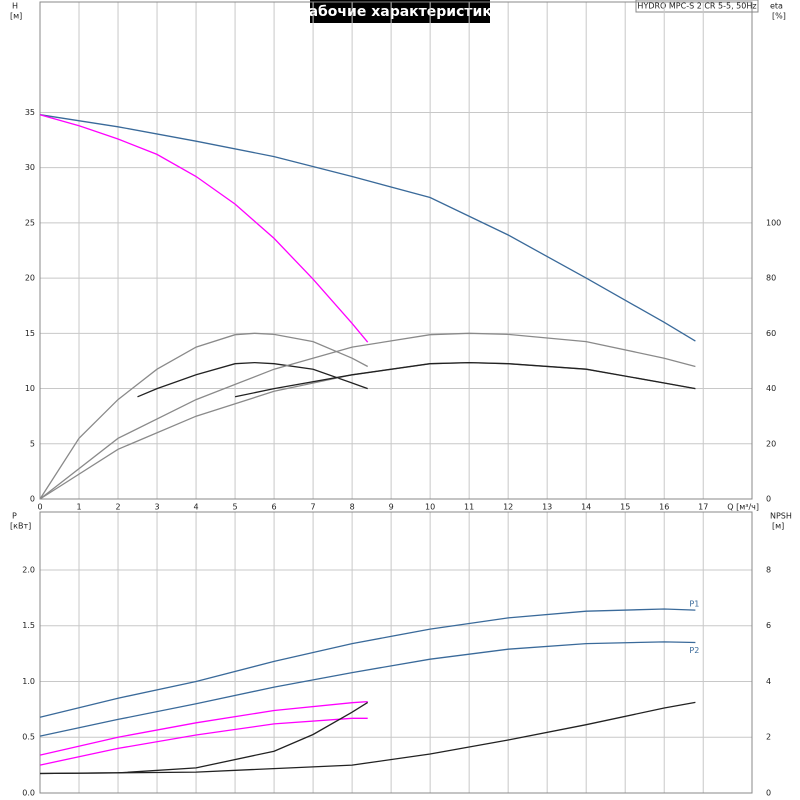 This screenshot has width=800, height=800. Describe the element at coordinates (274, 507) in the screenshot. I see `x-tick-label: 6` at that location.